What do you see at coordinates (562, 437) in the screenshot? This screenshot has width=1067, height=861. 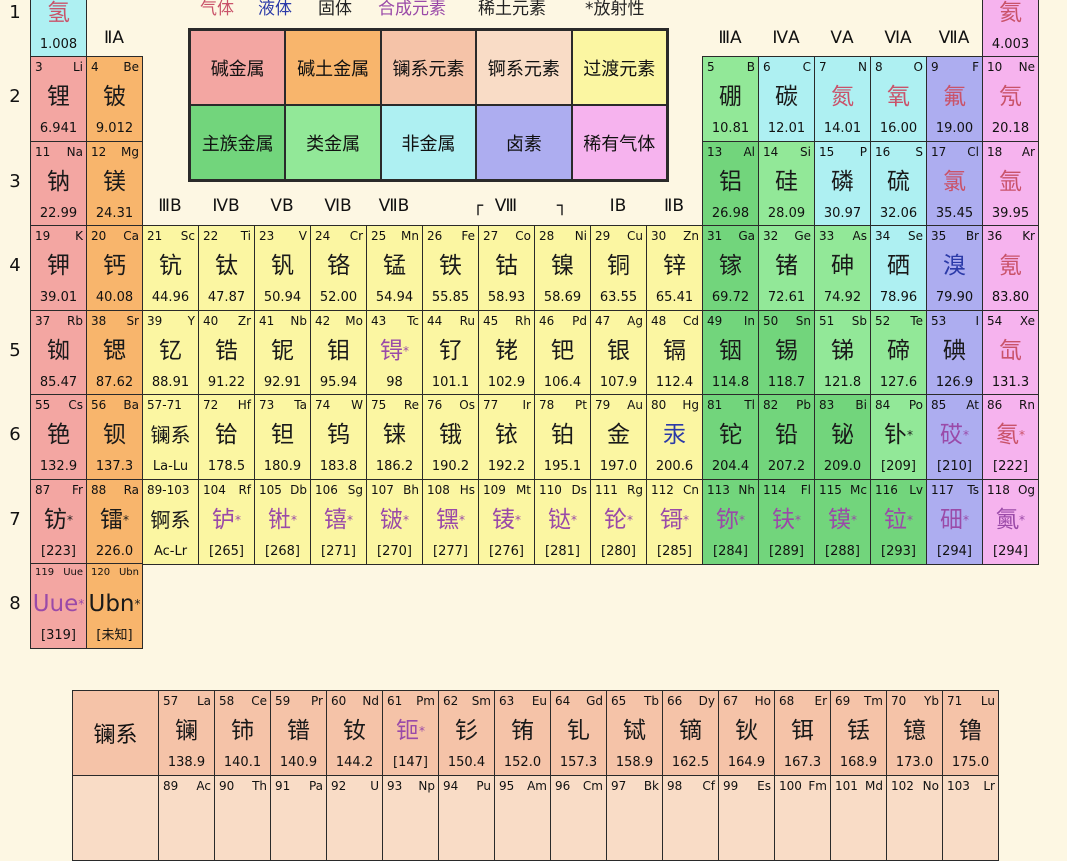 I see `element-cell: 78 Pt 铂 195.1` at bounding box center [562, 437].